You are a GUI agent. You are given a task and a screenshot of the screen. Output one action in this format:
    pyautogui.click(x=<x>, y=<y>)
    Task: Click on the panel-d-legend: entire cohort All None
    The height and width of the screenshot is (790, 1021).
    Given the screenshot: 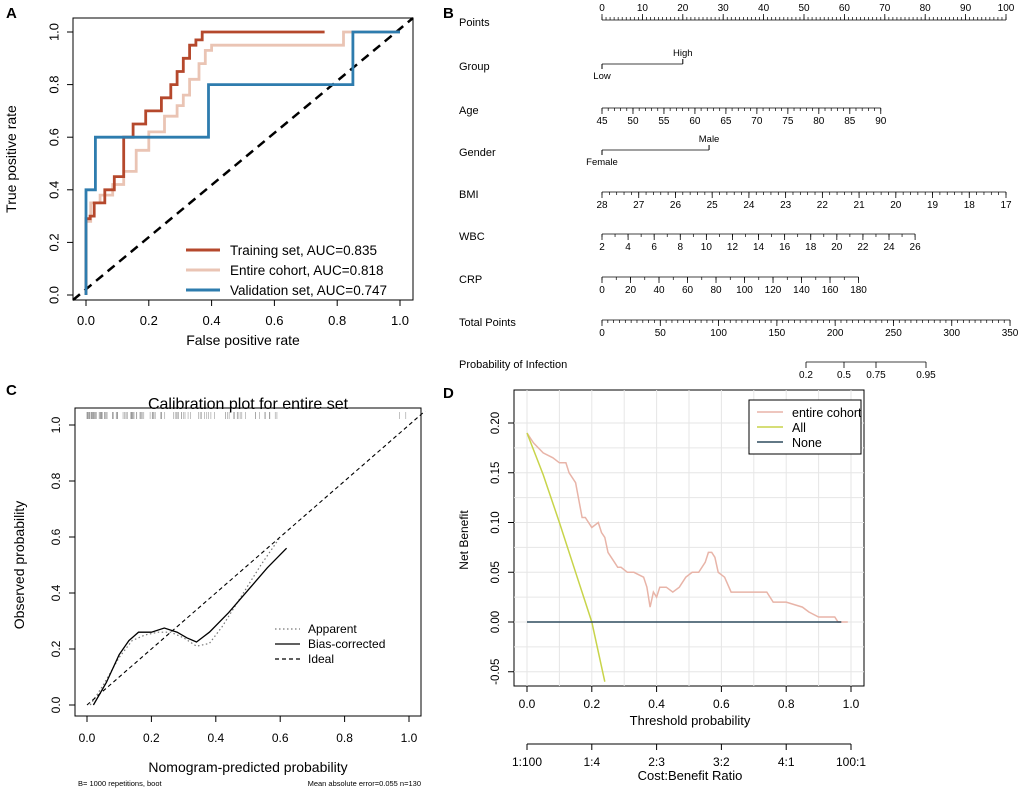 What is the action you would take?
    pyautogui.click(x=805, y=427)
    